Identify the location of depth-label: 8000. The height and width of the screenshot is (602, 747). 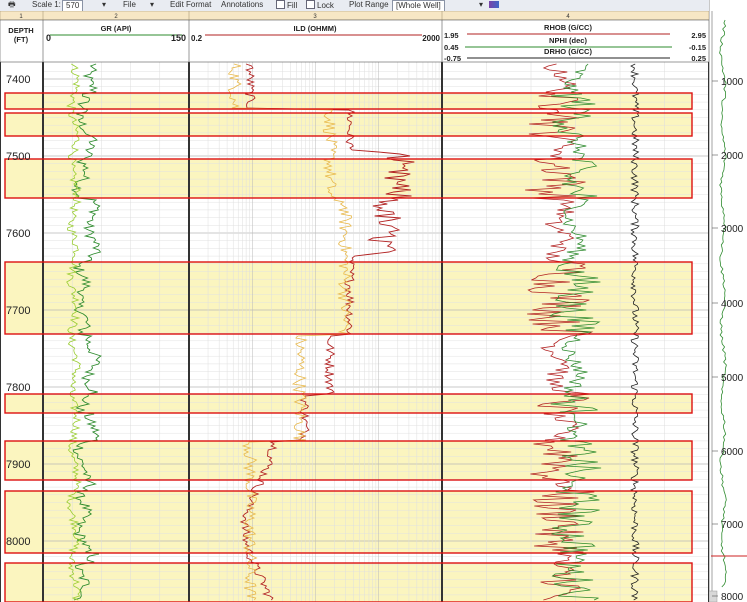
(18, 542).